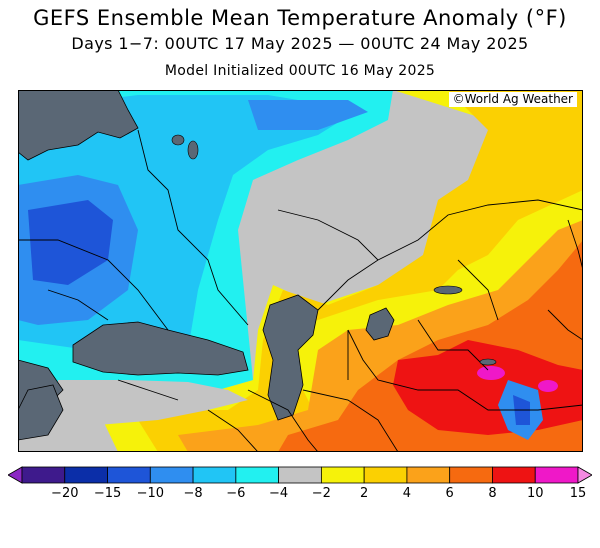 This screenshot has height=548, width=600. I want to click on anomaly-zone-15-20-b, so click(548, 386).